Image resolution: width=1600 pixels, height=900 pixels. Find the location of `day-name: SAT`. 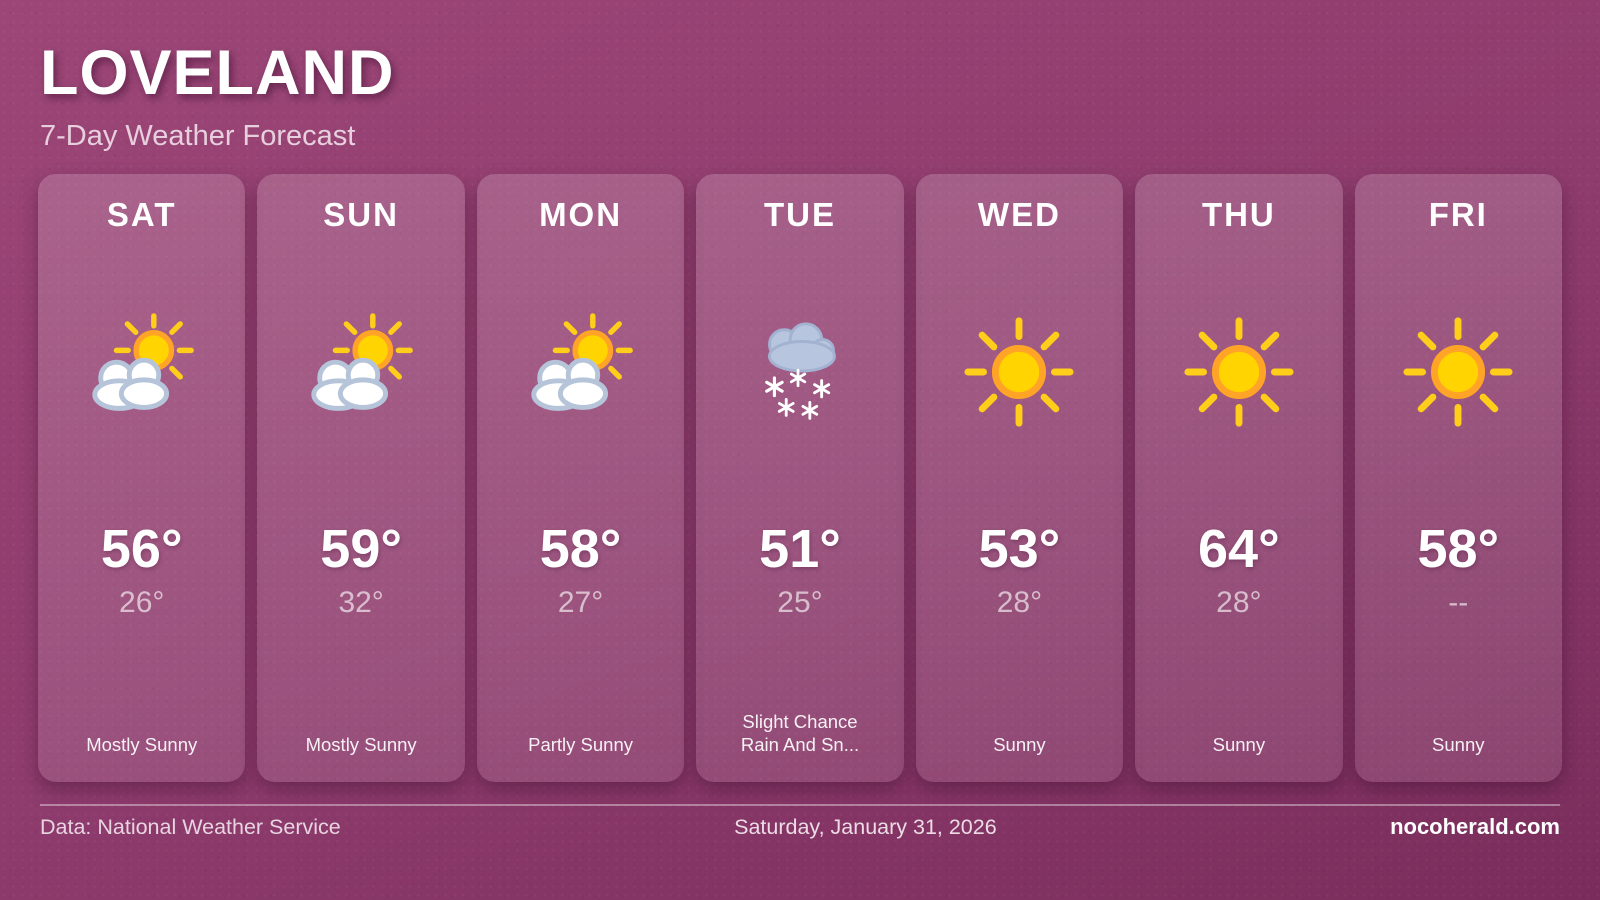

day-name: SAT is located at coordinates (141, 214).